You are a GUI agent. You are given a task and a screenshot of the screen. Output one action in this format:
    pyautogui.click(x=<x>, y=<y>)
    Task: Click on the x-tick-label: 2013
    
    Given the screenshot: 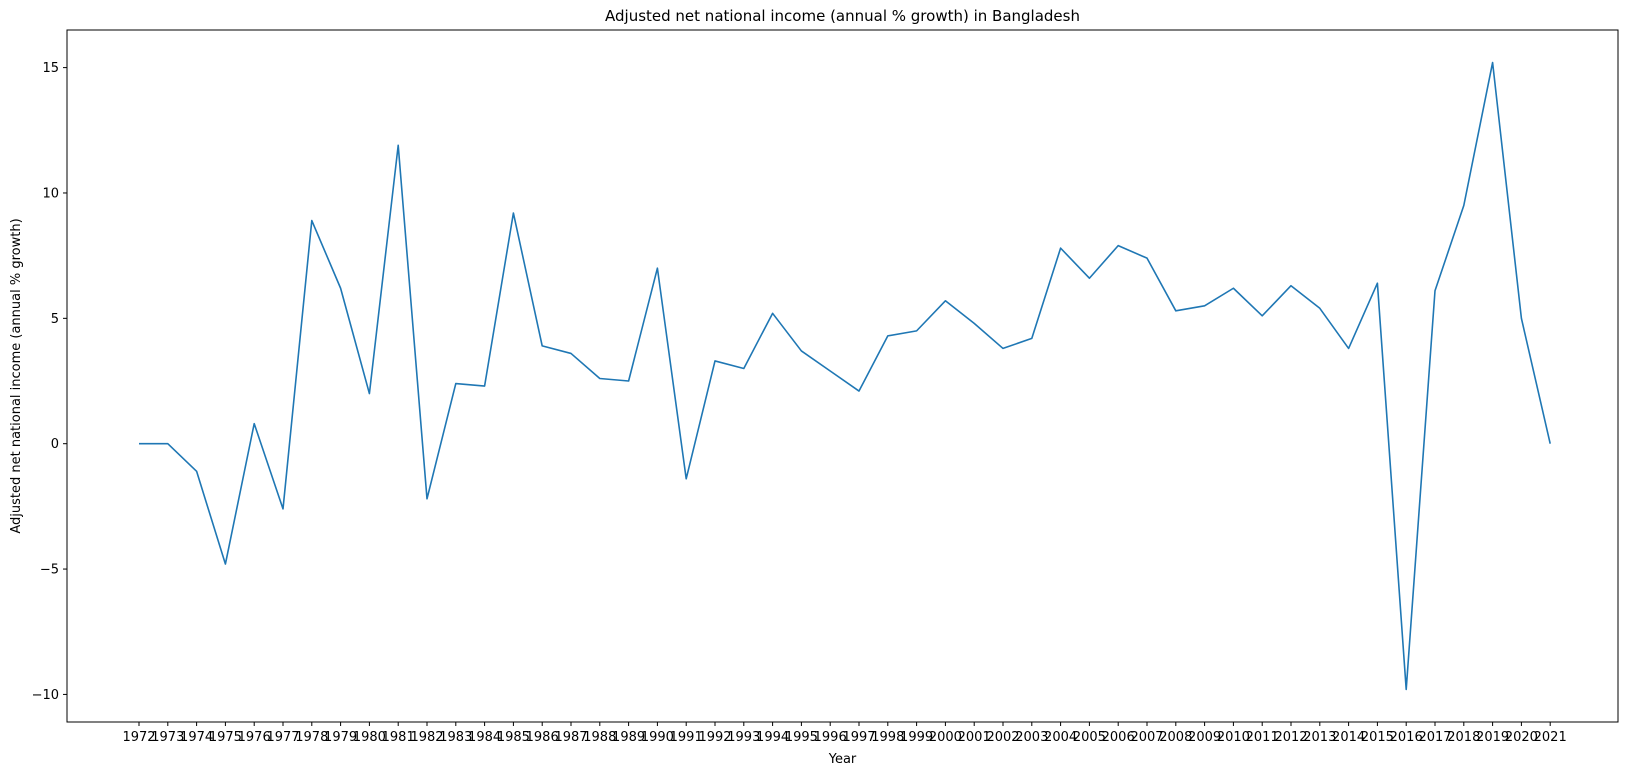 What is the action you would take?
    pyautogui.click(x=1319, y=737)
    